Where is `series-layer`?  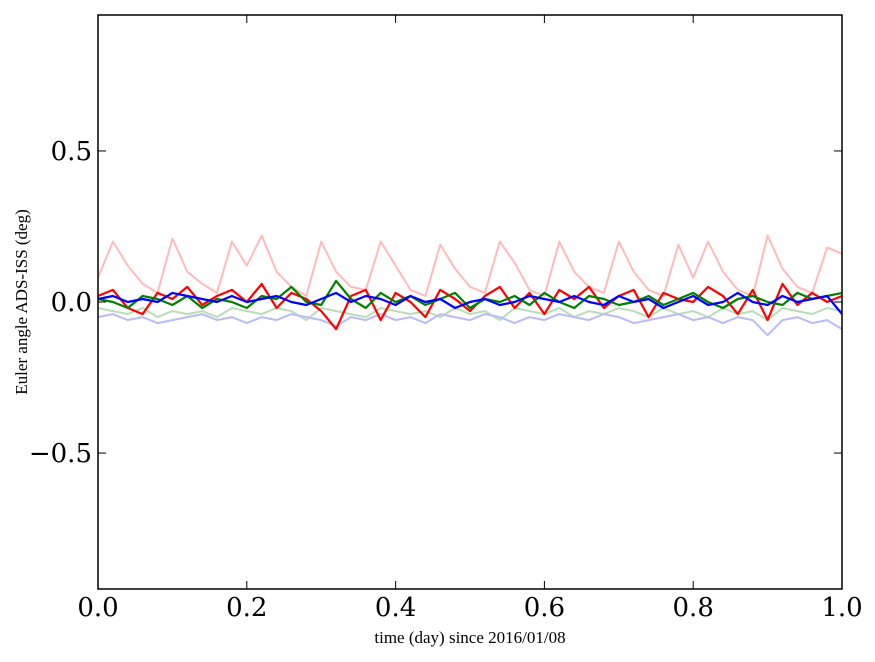
series-layer is located at coordinates (470, 285).